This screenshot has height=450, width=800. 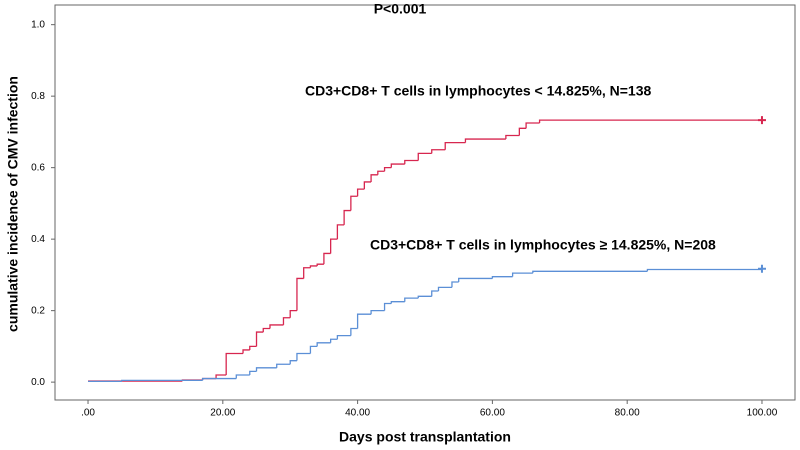 What do you see at coordinates (357, 413) in the screenshot?
I see `x-tick-label: 40.00` at bounding box center [357, 413].